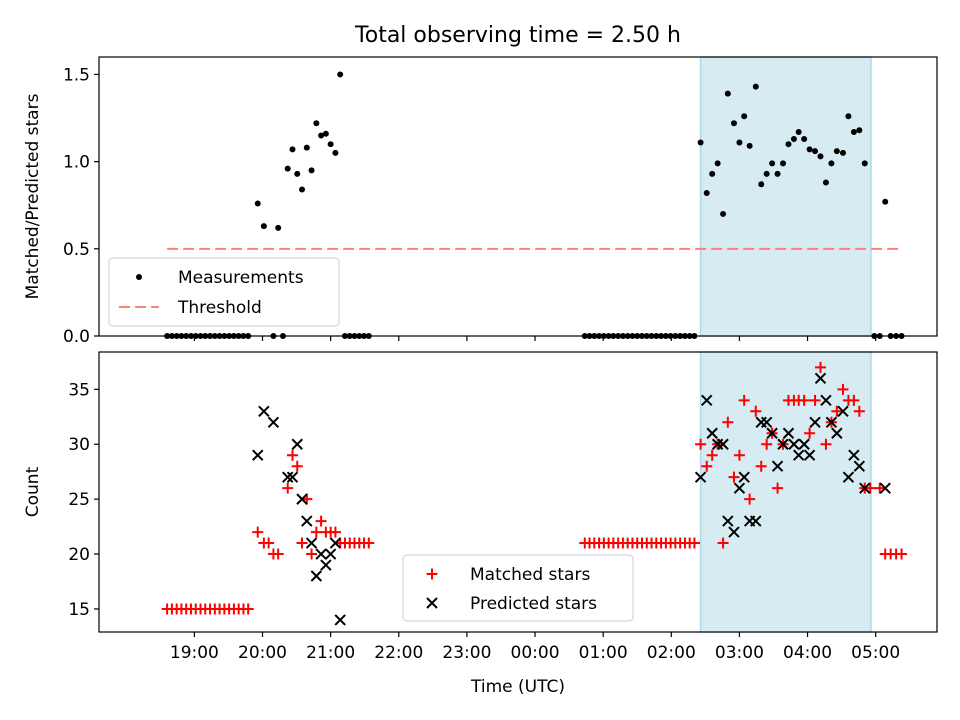 The image size is (960, 720). Describe the element at coordinates (875, 653) in the screenshot. I see `x-tick-label: 05:00` at that location.